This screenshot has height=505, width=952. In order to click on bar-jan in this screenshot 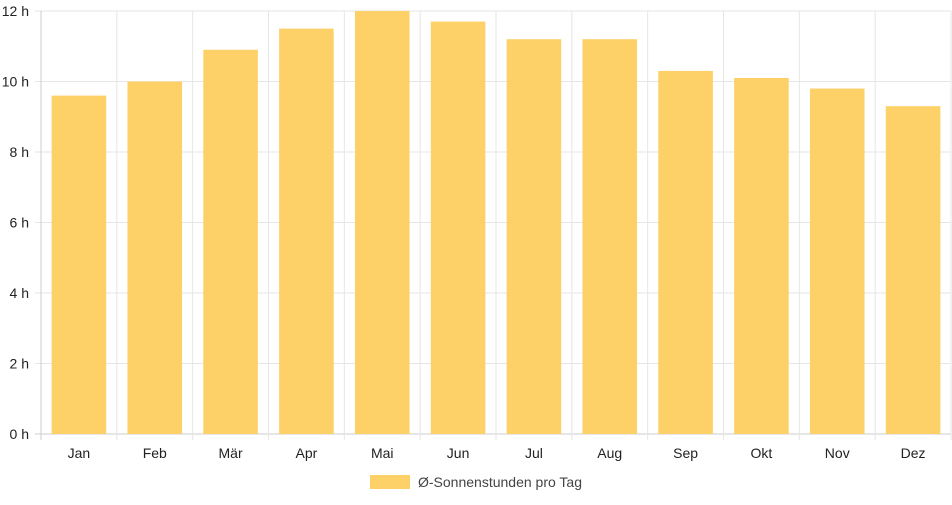, I will do `click(79, 264)`.